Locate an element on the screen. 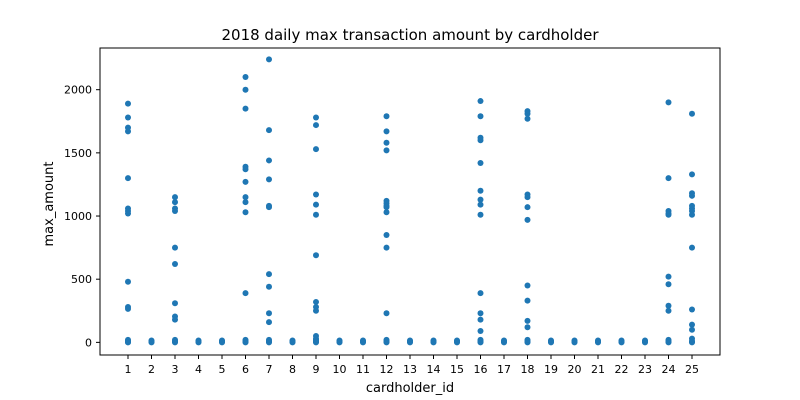 Image resolution: width=800 pixels, height=400 pixels. x-tick-label: 10 is located at coordinates (340, 369).